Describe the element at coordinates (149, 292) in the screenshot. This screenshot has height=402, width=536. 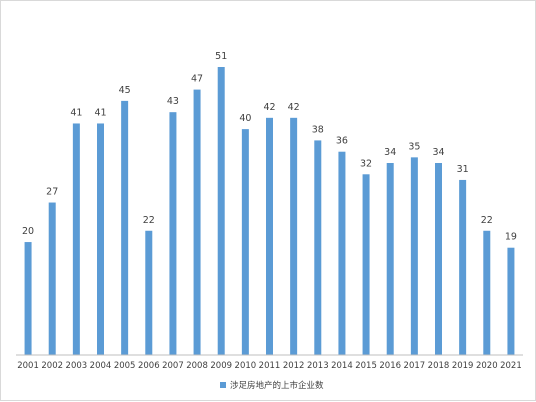
I see `bar-2006` at that location.